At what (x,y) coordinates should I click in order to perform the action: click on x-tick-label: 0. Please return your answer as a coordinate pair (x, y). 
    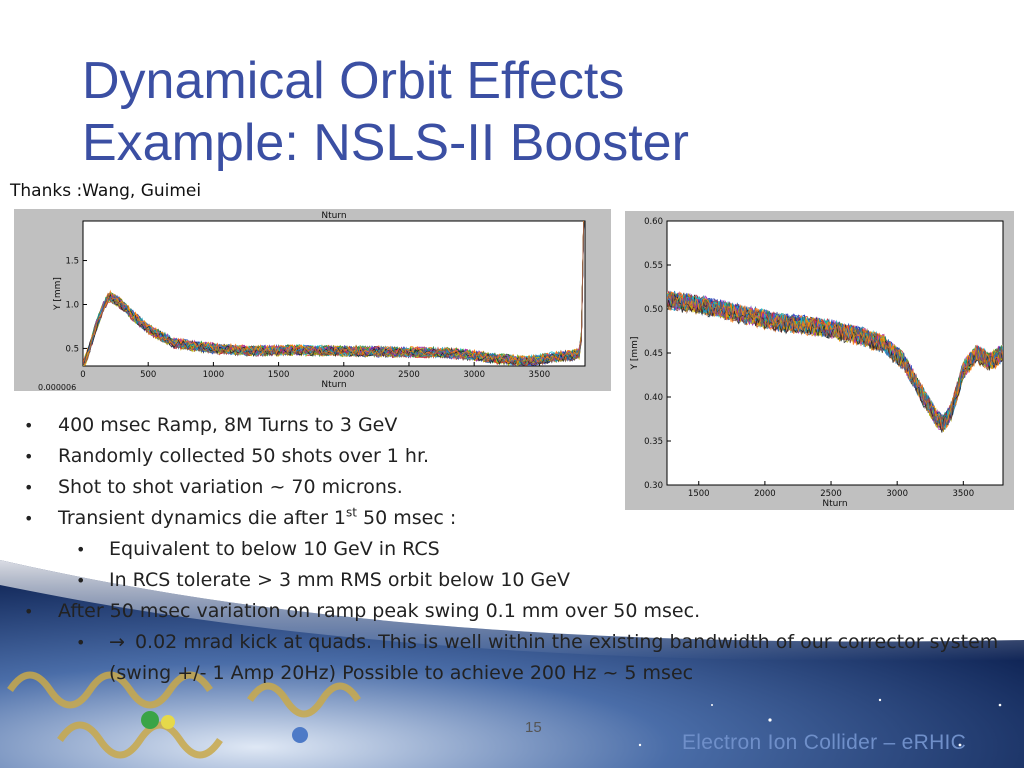
    Looking at the image, I should click on (82, 375).